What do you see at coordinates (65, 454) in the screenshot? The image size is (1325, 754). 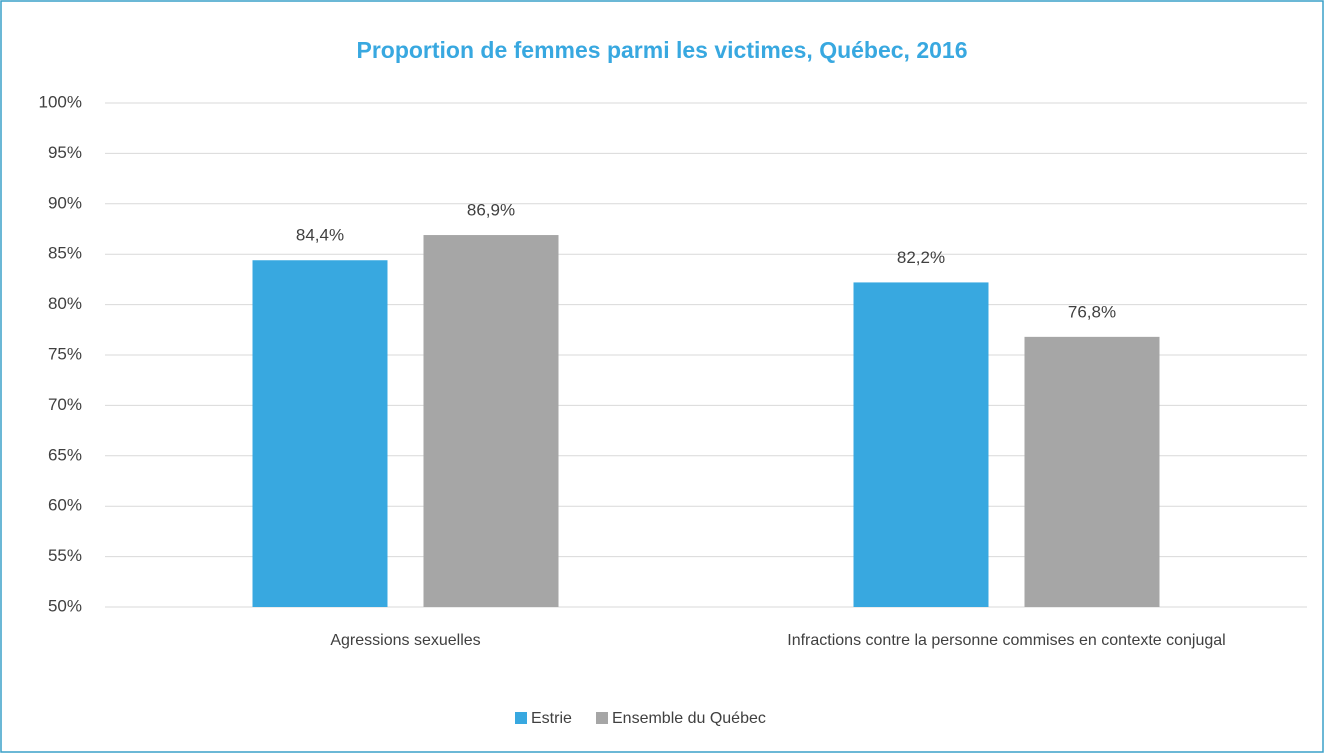 I see `y-tick-label: 65%` at bounding box center [65, 454].